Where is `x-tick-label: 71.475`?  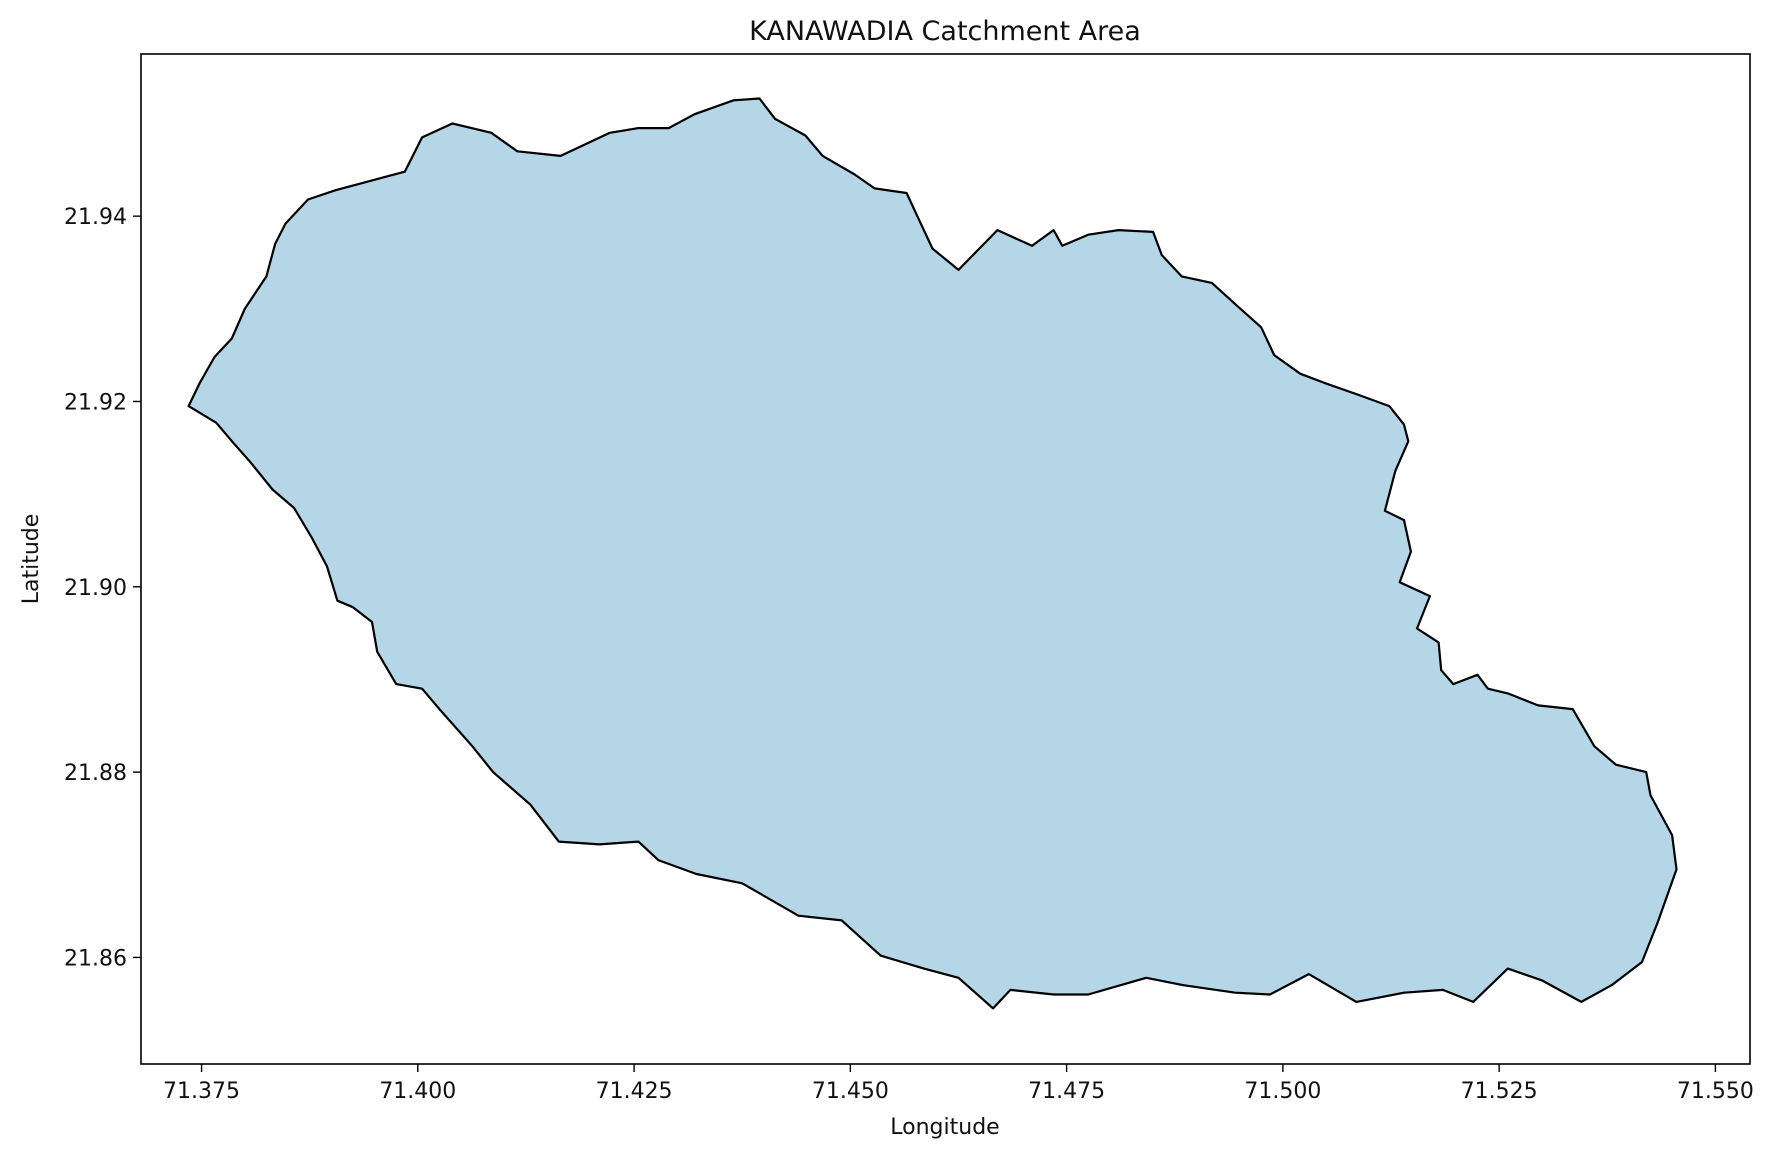 x-tick-label: 71.475 is located at coordinates (1066, 1091).